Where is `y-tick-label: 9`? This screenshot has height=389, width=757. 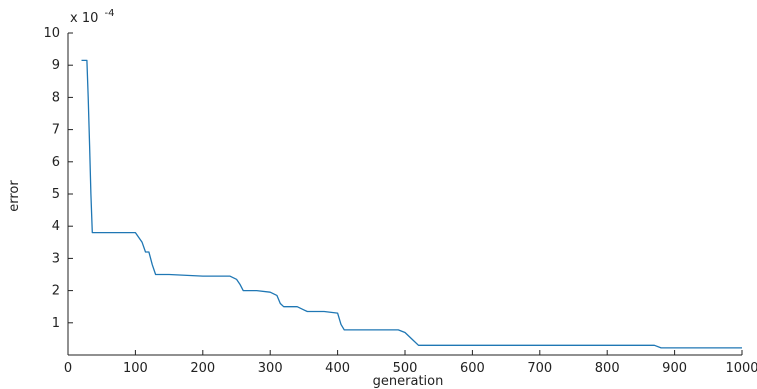
y-tick-label: 9 is located at coordinates (56, 65).